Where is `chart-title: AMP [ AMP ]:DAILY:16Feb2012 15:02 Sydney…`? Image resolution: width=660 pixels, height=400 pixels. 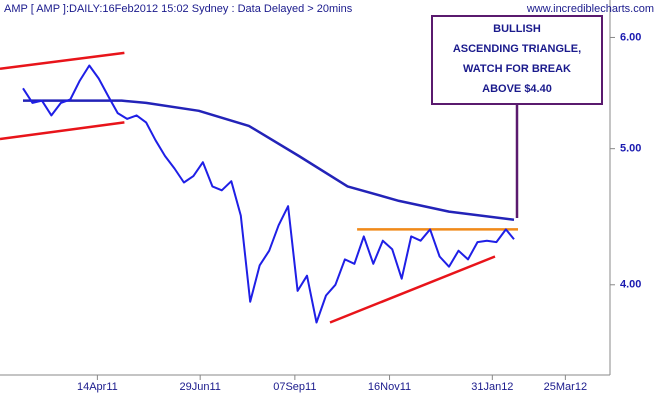 chart-title: AMP [ AMP ]:DAILY:16Feb2012 15:02 Sydney… is located at coordinates (178, 9).